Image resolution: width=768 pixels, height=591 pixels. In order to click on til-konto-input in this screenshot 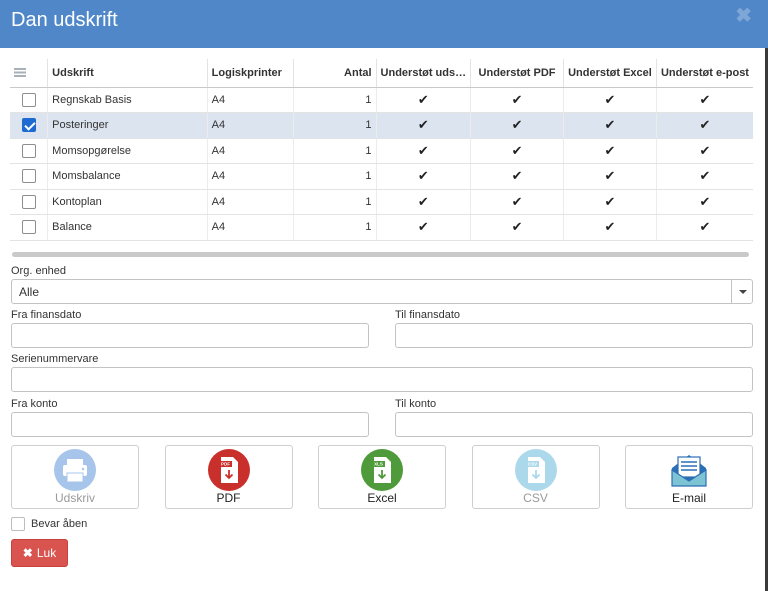, I will do `click(574, 424)`.